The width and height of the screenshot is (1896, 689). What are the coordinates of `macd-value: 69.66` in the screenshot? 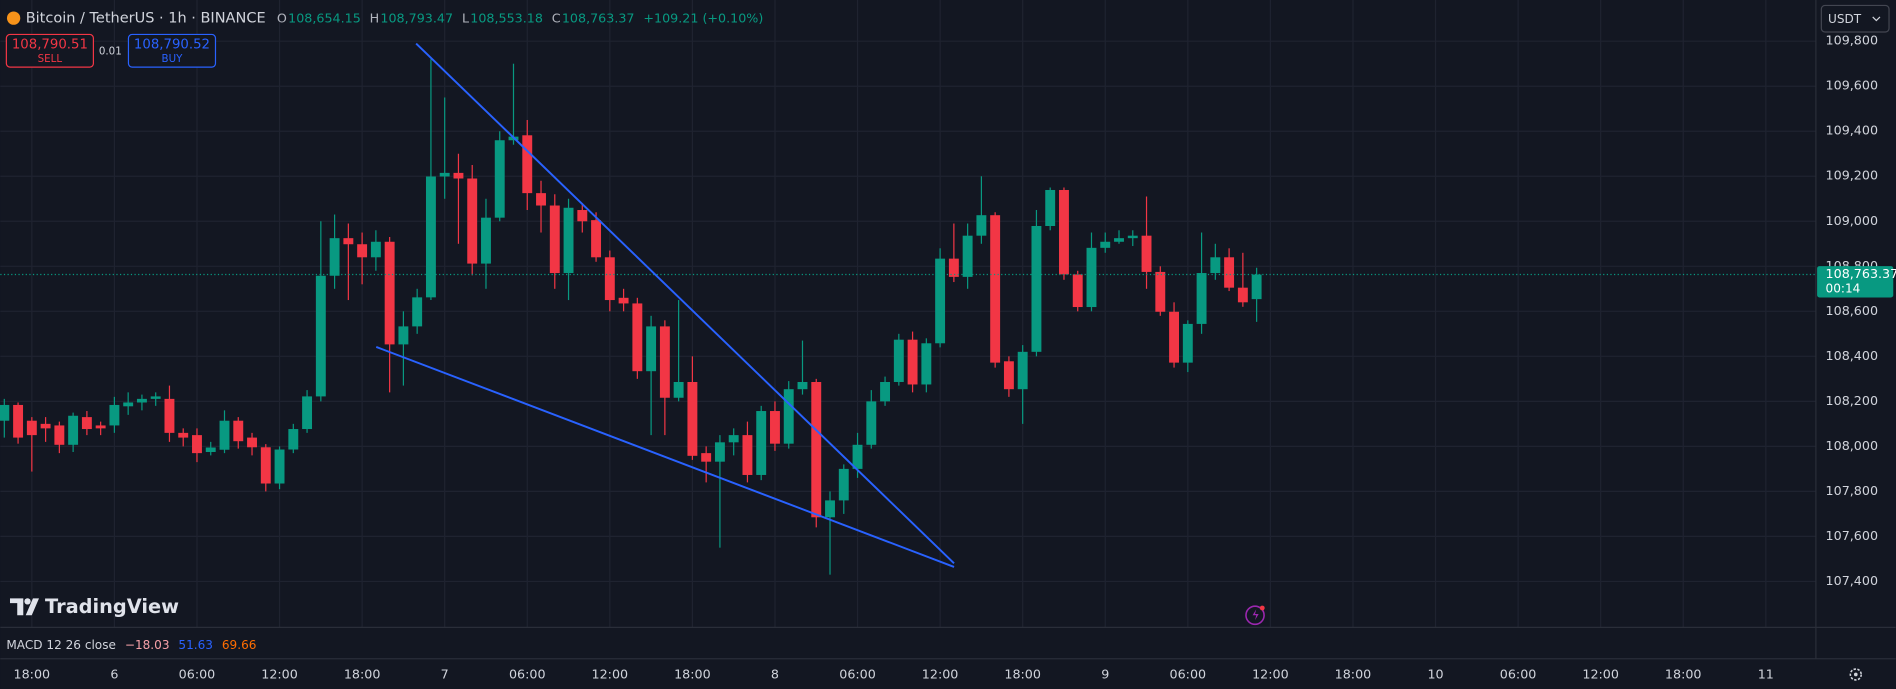 It's located at (239, 644).